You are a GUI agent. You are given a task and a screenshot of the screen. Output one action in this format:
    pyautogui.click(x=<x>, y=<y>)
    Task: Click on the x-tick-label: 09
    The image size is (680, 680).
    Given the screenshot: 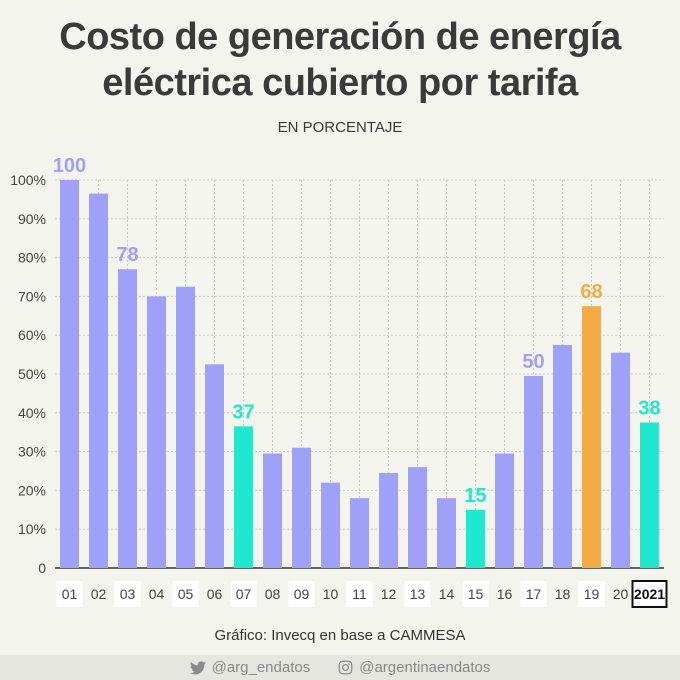 What is the action you would take?
    pyautogui.click(x=302, y=594)
    